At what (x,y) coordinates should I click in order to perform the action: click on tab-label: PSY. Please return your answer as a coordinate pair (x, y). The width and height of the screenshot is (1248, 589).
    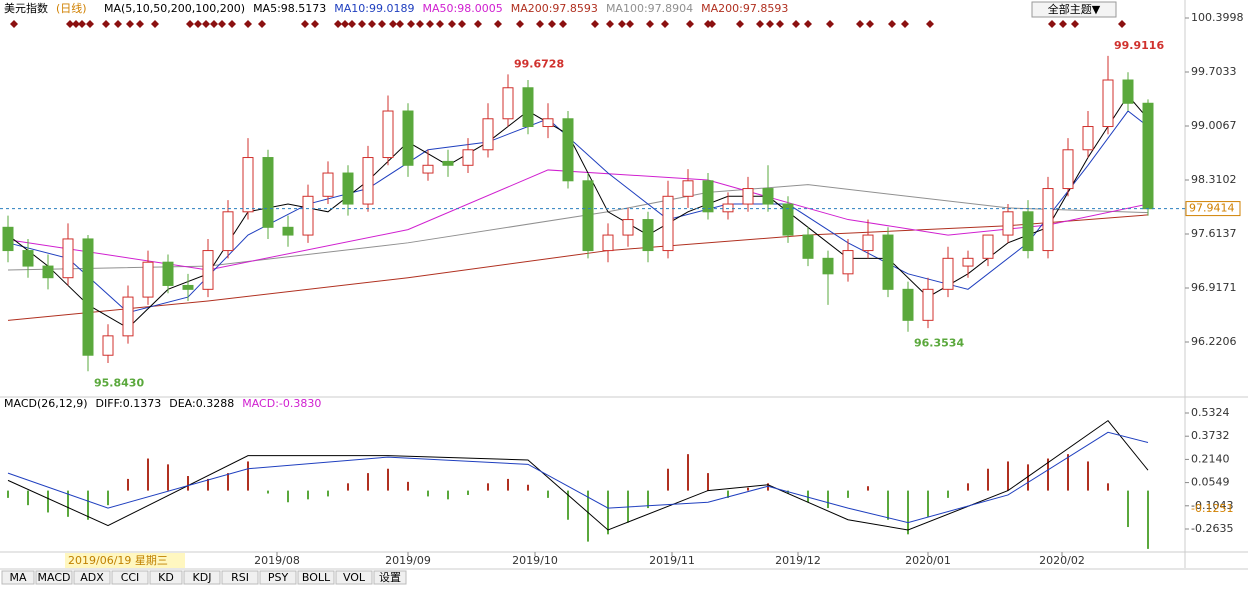
    Looking at the image, I should click on (278, 577).